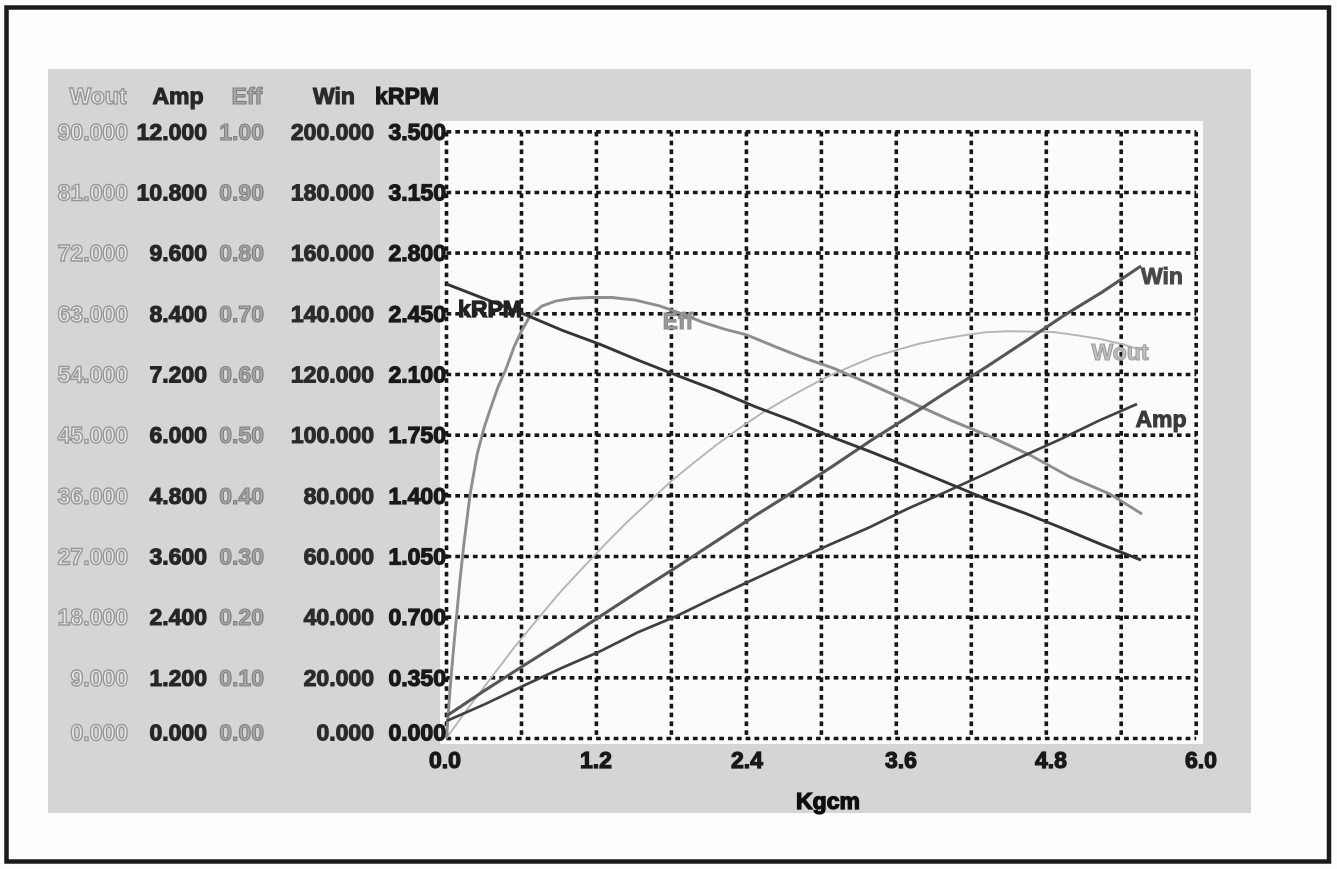  Describe the element at coordinates (99, 678) in the screenshot. I see `svg-text: 9.000` at that location.